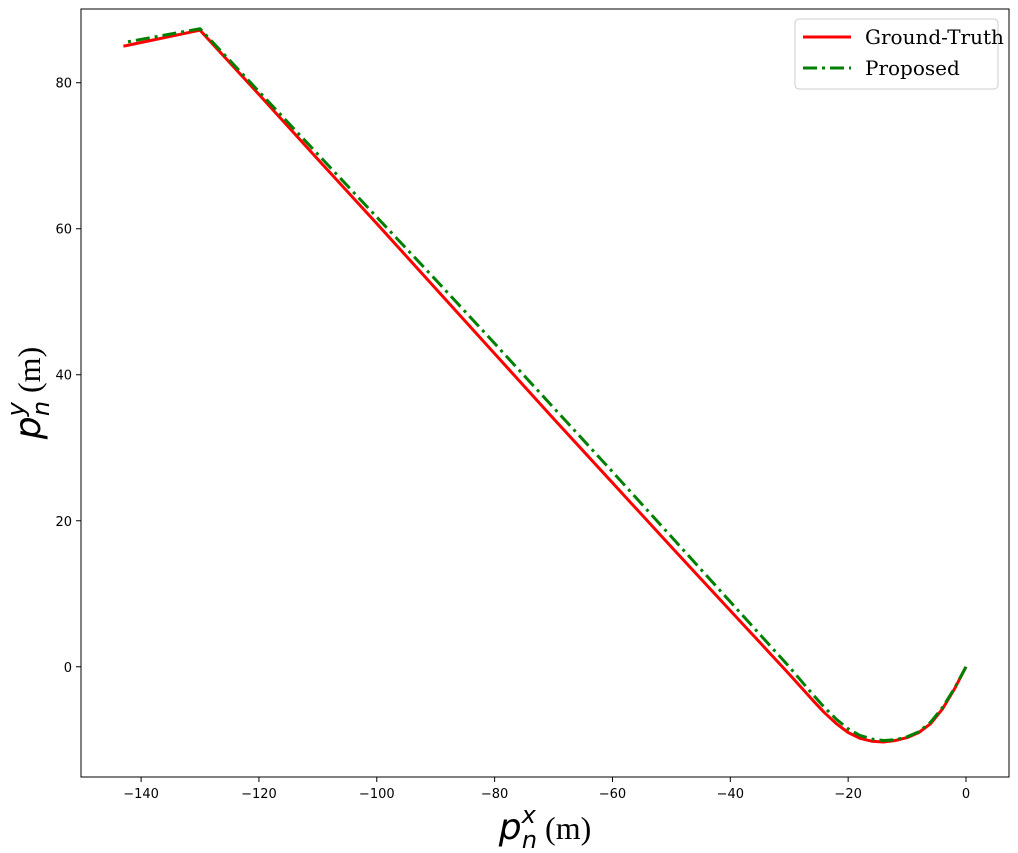 Image resolution: width=1018 pixels, height=853 pixels. What do you see at coordinates (63, 522) in the screenshot?
I see `y-tick-label: 20` at bounding box center [63, 522].